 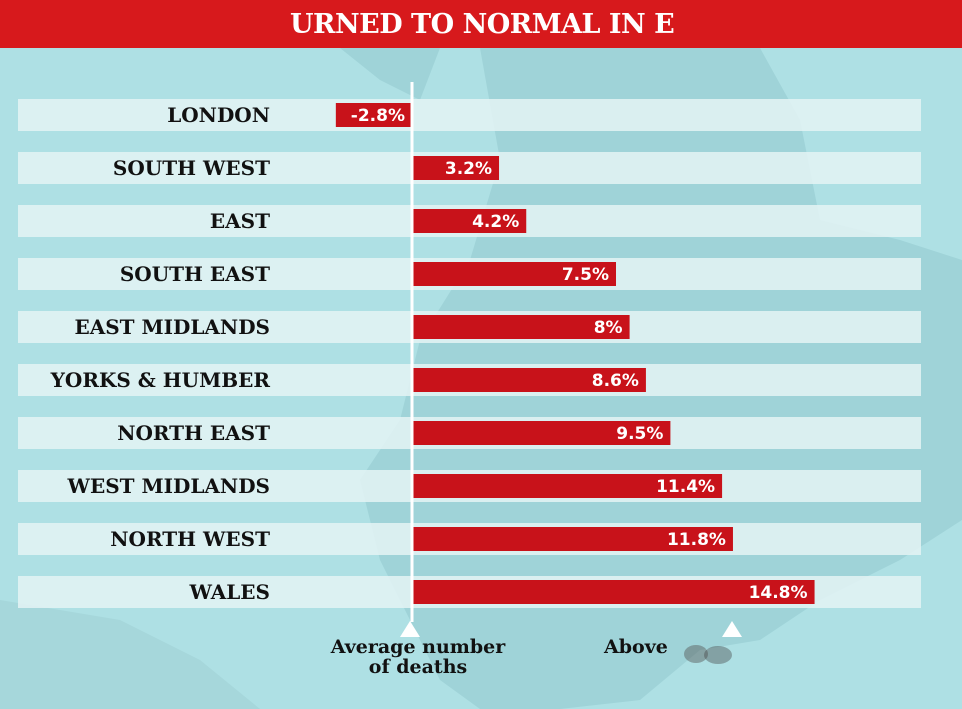 What do you see at coordinates (685, 487) in the screenshot?
I see `value-label: 11.4%` at bounding box center [685, 487].